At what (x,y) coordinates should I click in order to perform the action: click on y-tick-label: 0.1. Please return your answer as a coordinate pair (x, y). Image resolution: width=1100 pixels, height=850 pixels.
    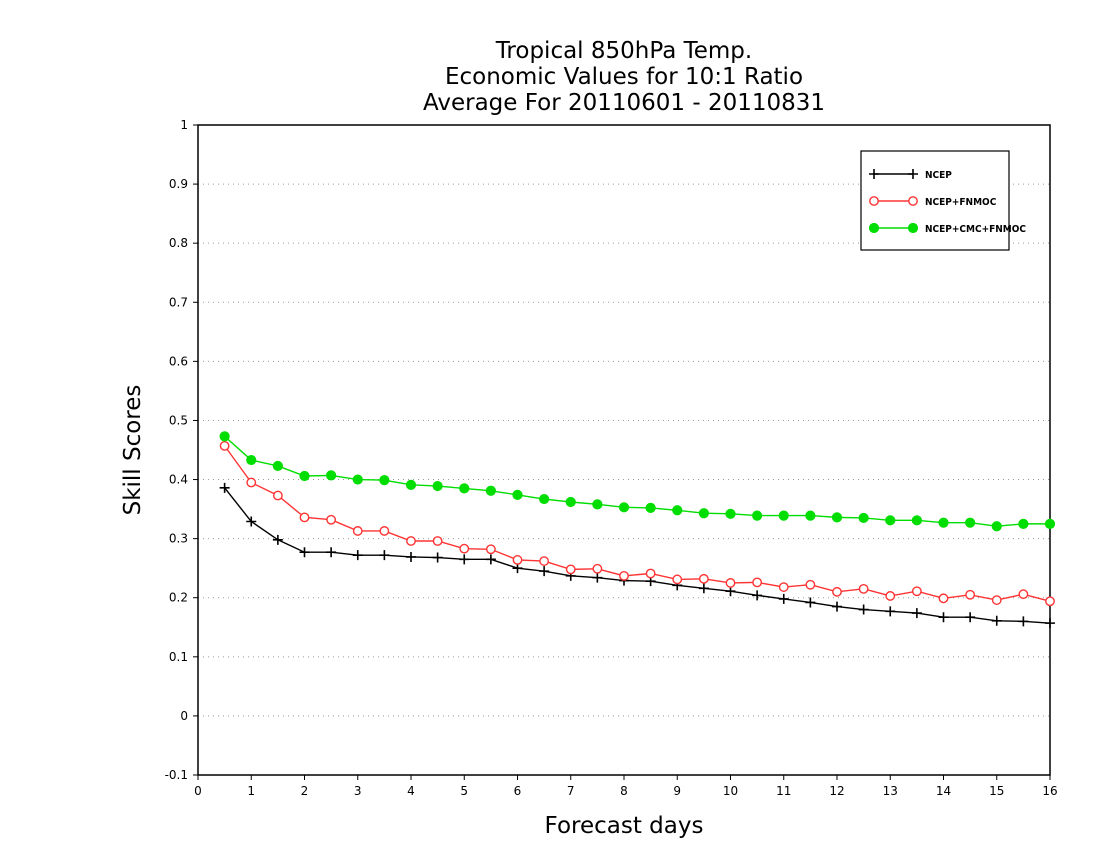
    Looking at the image, I should click on (178, 657).